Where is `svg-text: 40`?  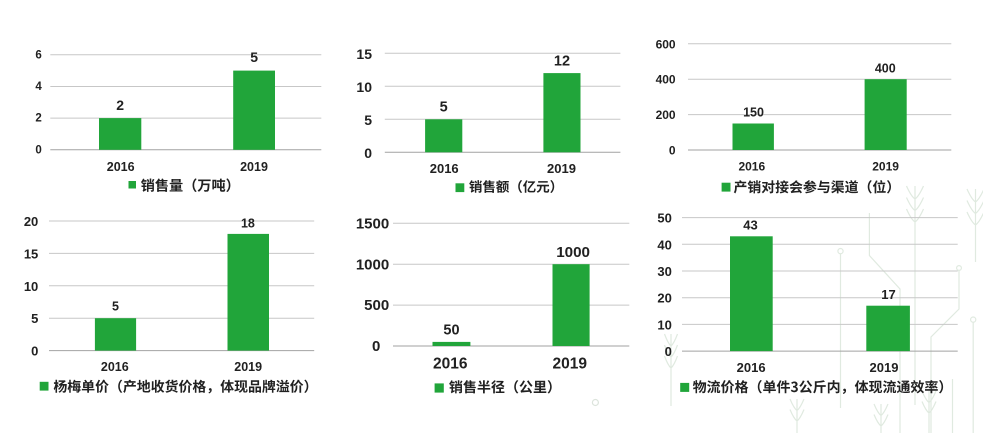 svg-text: 40 is located at coordinates (664, 244).